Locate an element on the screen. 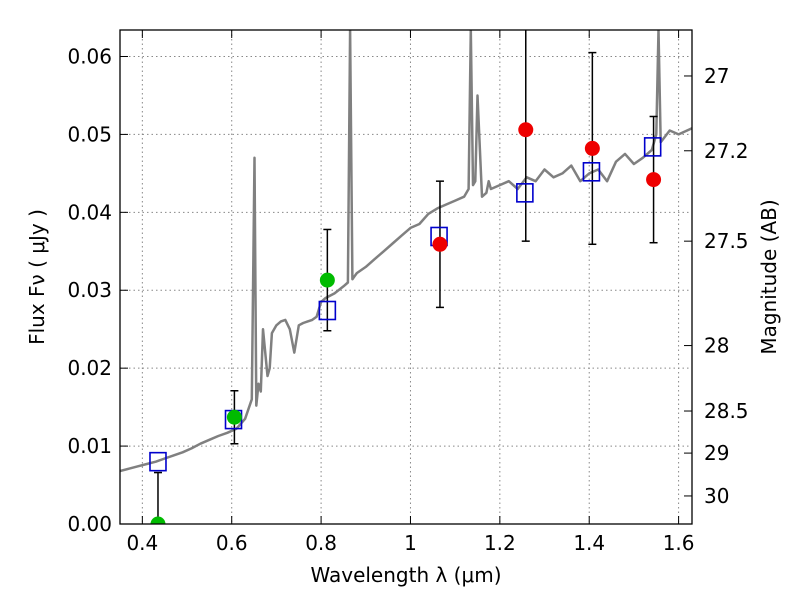 The image size is (800, 600). y2-axis-label: Magnitude (AB) is located at coordinates (769, 276).